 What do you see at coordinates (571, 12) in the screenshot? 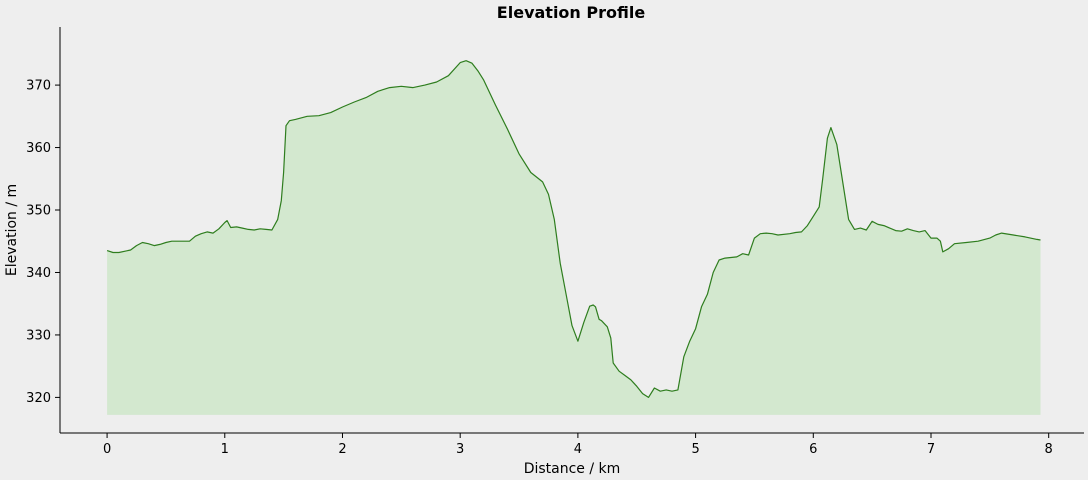
I see `chart-title: Elevation Profile` at bounding box center [571, 12].